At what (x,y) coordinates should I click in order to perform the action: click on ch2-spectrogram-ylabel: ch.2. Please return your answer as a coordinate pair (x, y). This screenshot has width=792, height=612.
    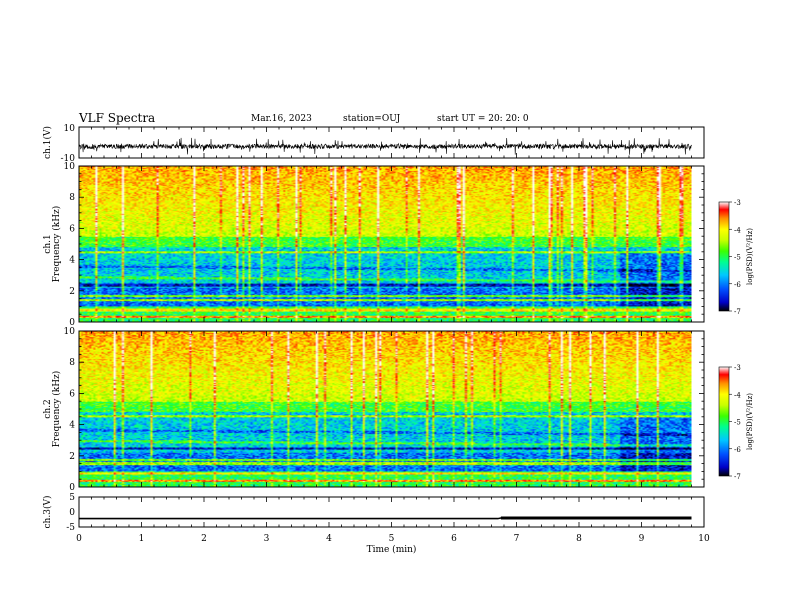
    Looking at the image, I should click on (48, 408).